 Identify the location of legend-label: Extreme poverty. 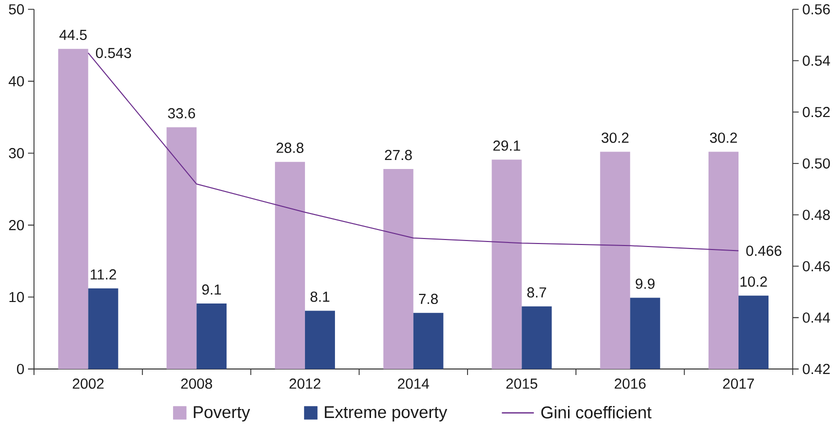
(386, 414).